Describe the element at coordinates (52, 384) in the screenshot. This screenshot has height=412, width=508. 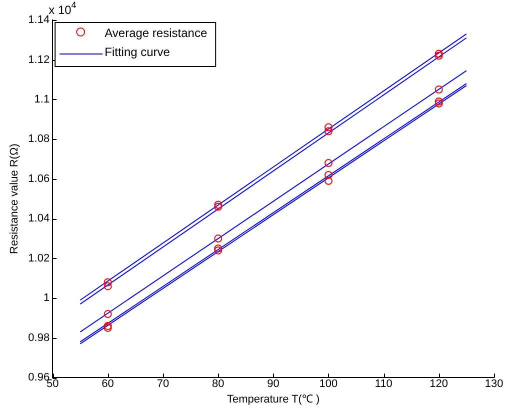
I see `x-tick-label: 50` at that location.